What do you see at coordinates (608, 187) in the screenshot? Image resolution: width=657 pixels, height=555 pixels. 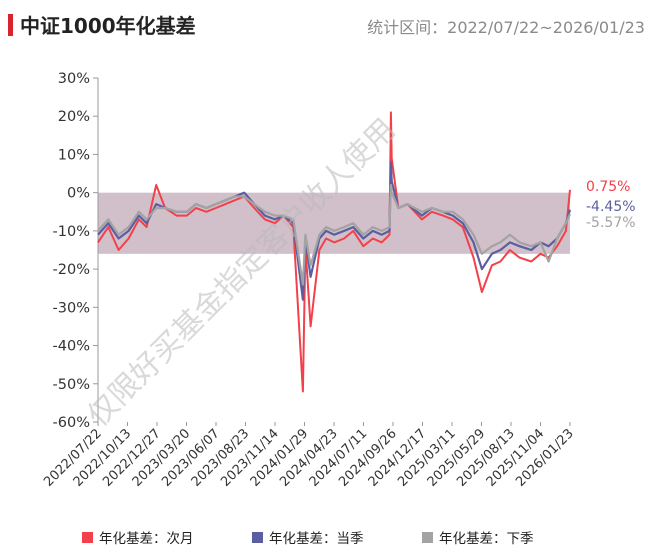 I see `end-value-label-1: 0.75%` at bounding box center [608, 187].